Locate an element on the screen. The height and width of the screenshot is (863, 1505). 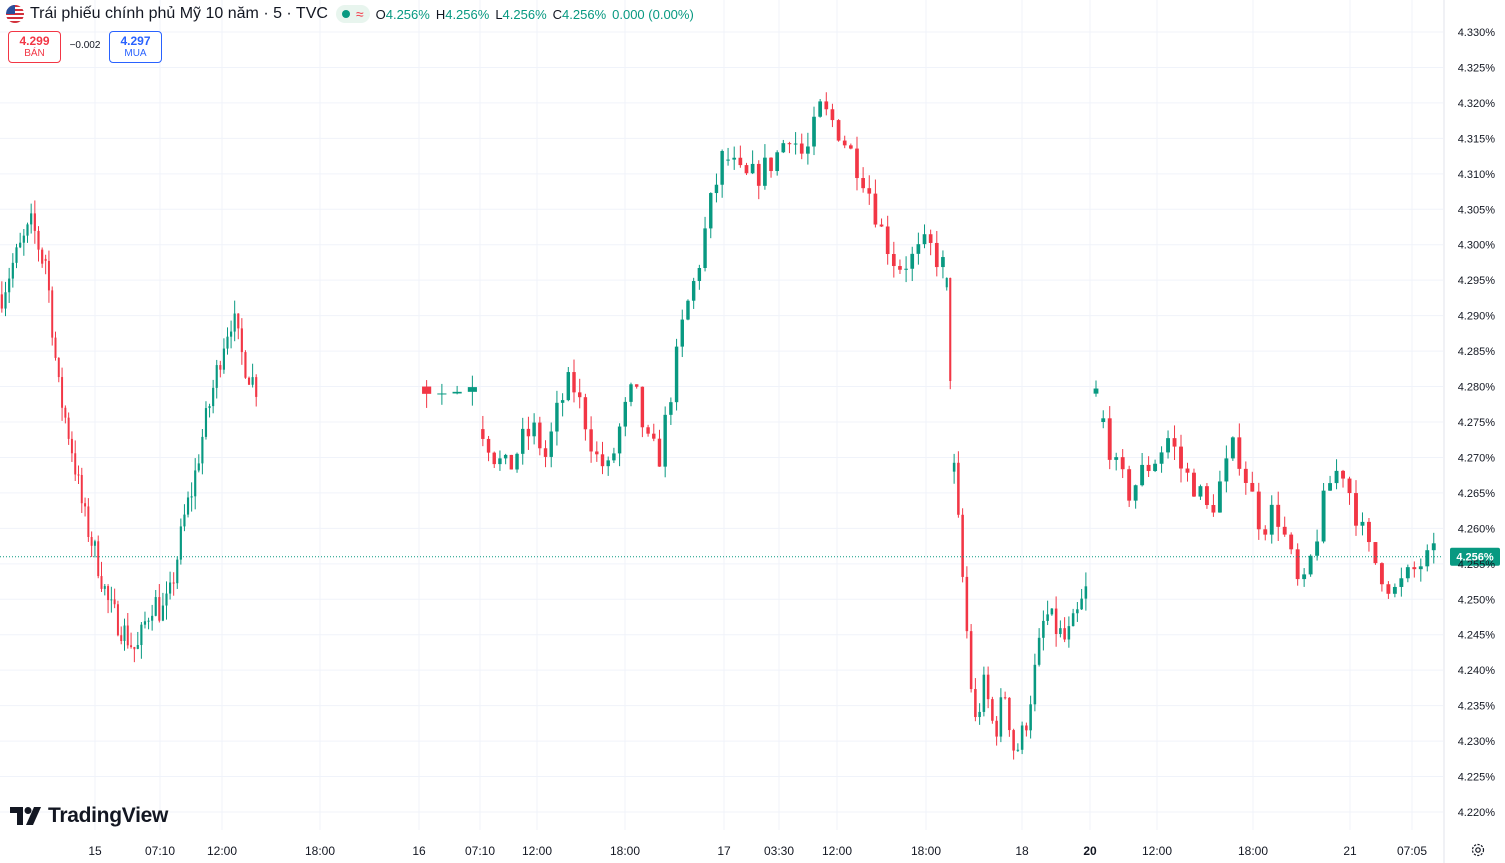
x-tick-label: 21 is located at coordinates (1350, 851).